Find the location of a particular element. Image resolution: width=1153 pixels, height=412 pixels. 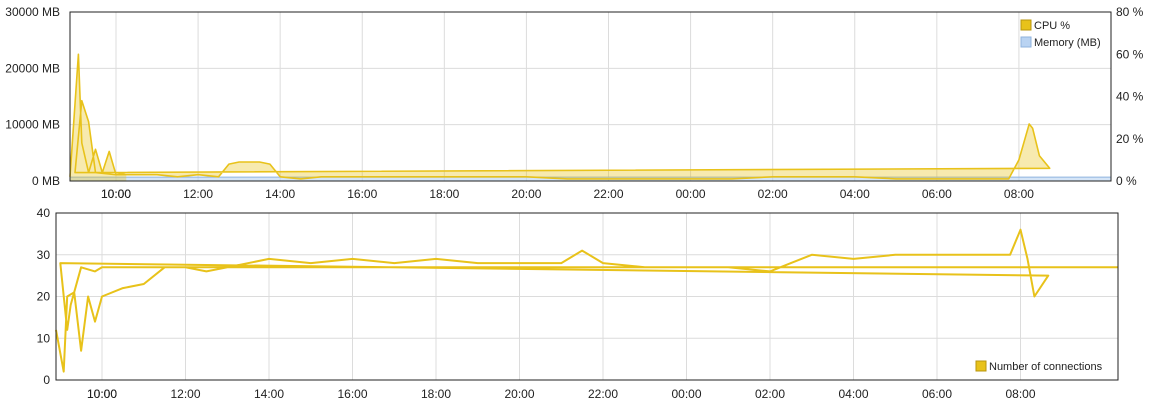

connections-y-axis: 0 10 20 30 40 is located at coordinates (44, 296).